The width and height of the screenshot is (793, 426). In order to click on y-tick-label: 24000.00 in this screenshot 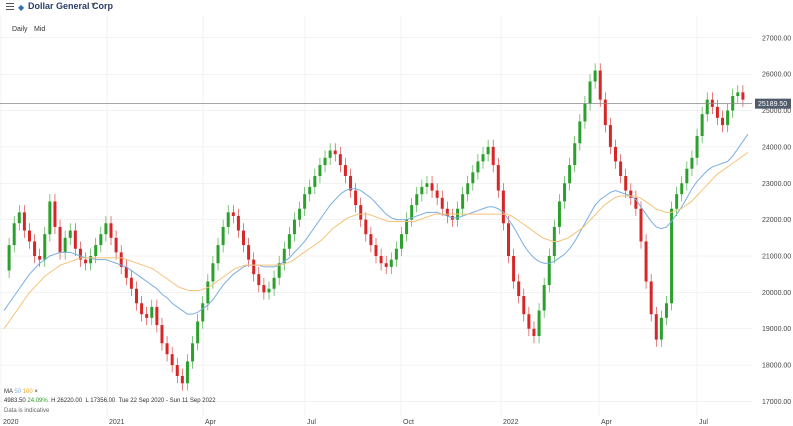, I will do `click(776, 147)`.